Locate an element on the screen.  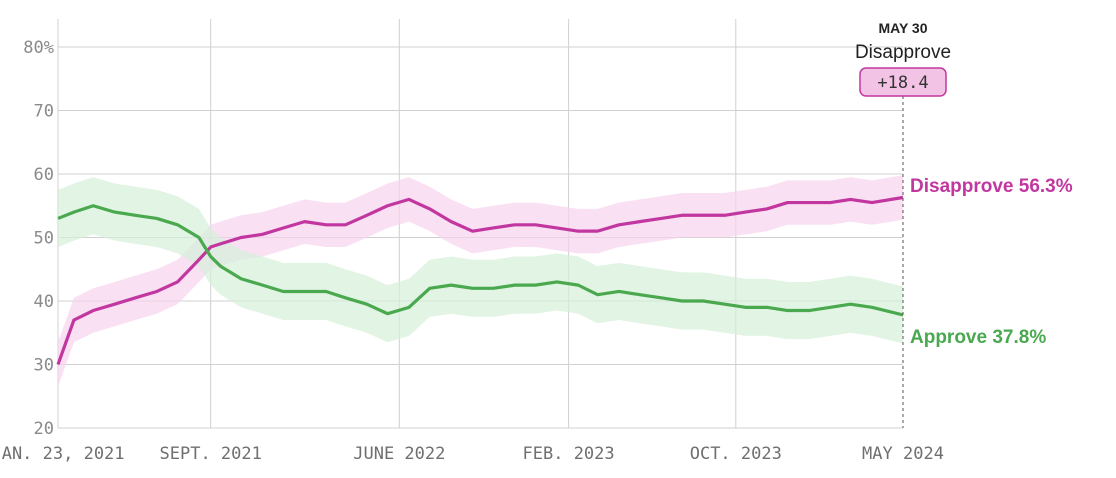
x-tick-label: OCT. 2023 is located at coordinates (736, 454).